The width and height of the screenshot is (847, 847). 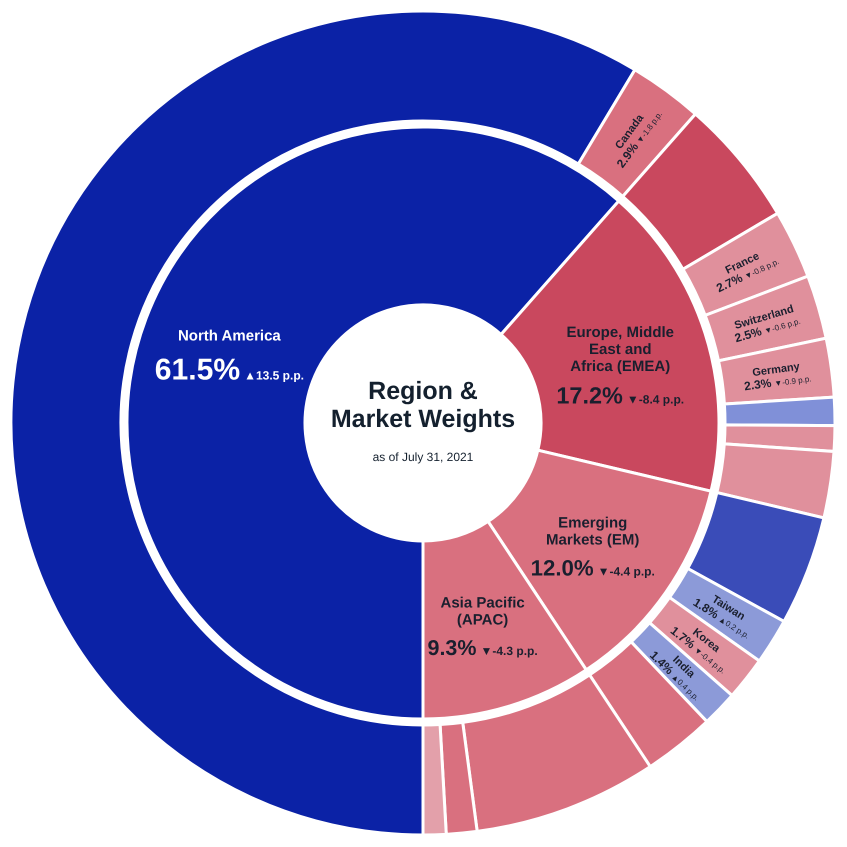 What do you see at coordinates (197, 369) in the screenshot?
I see `data-label: 61.5%` at bounding box center [197, 369].